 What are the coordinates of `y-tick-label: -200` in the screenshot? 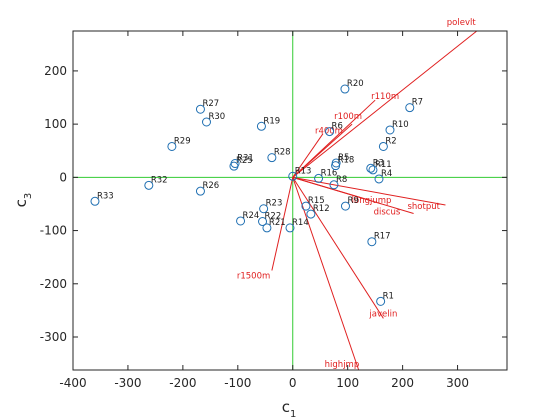 It's located at (53, 284).